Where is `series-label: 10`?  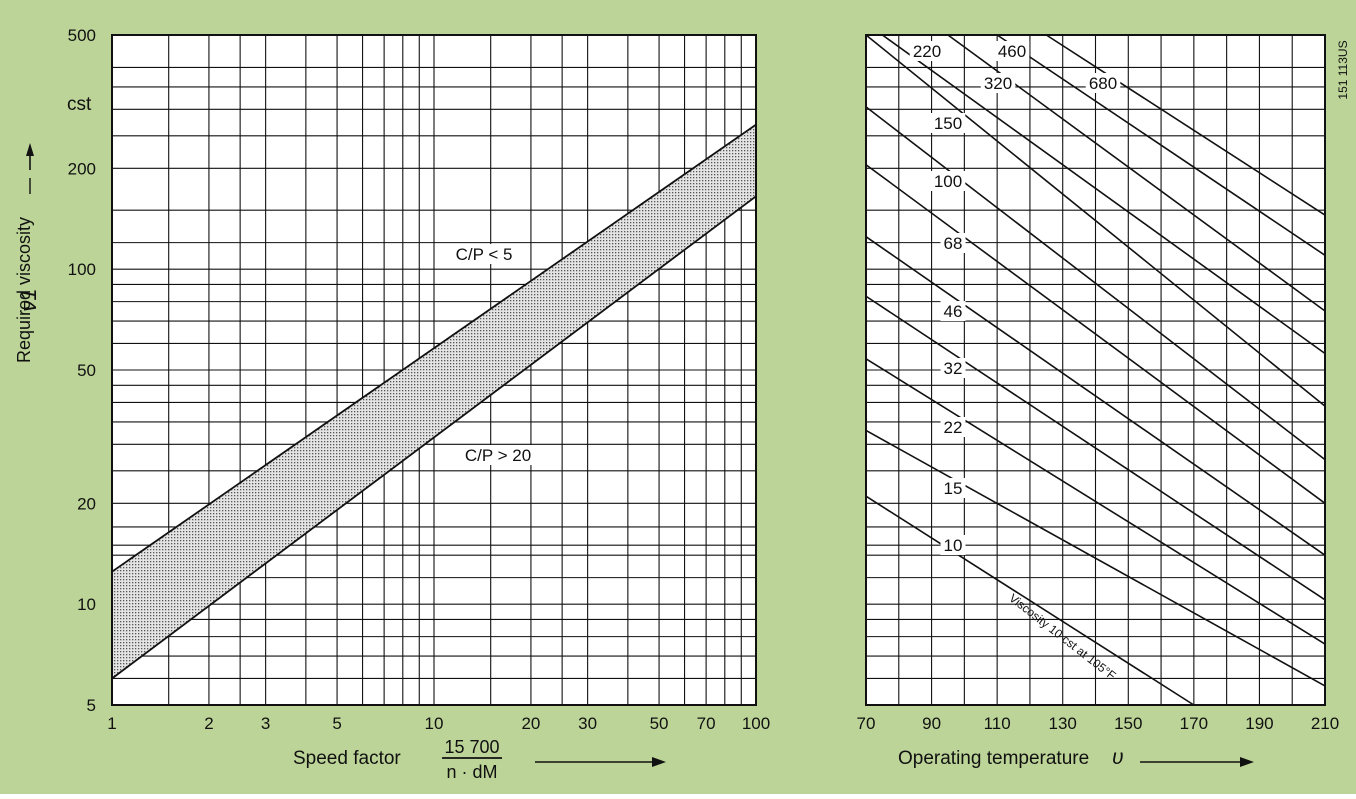
series-label: 10 is located at coordinates (953, 545).